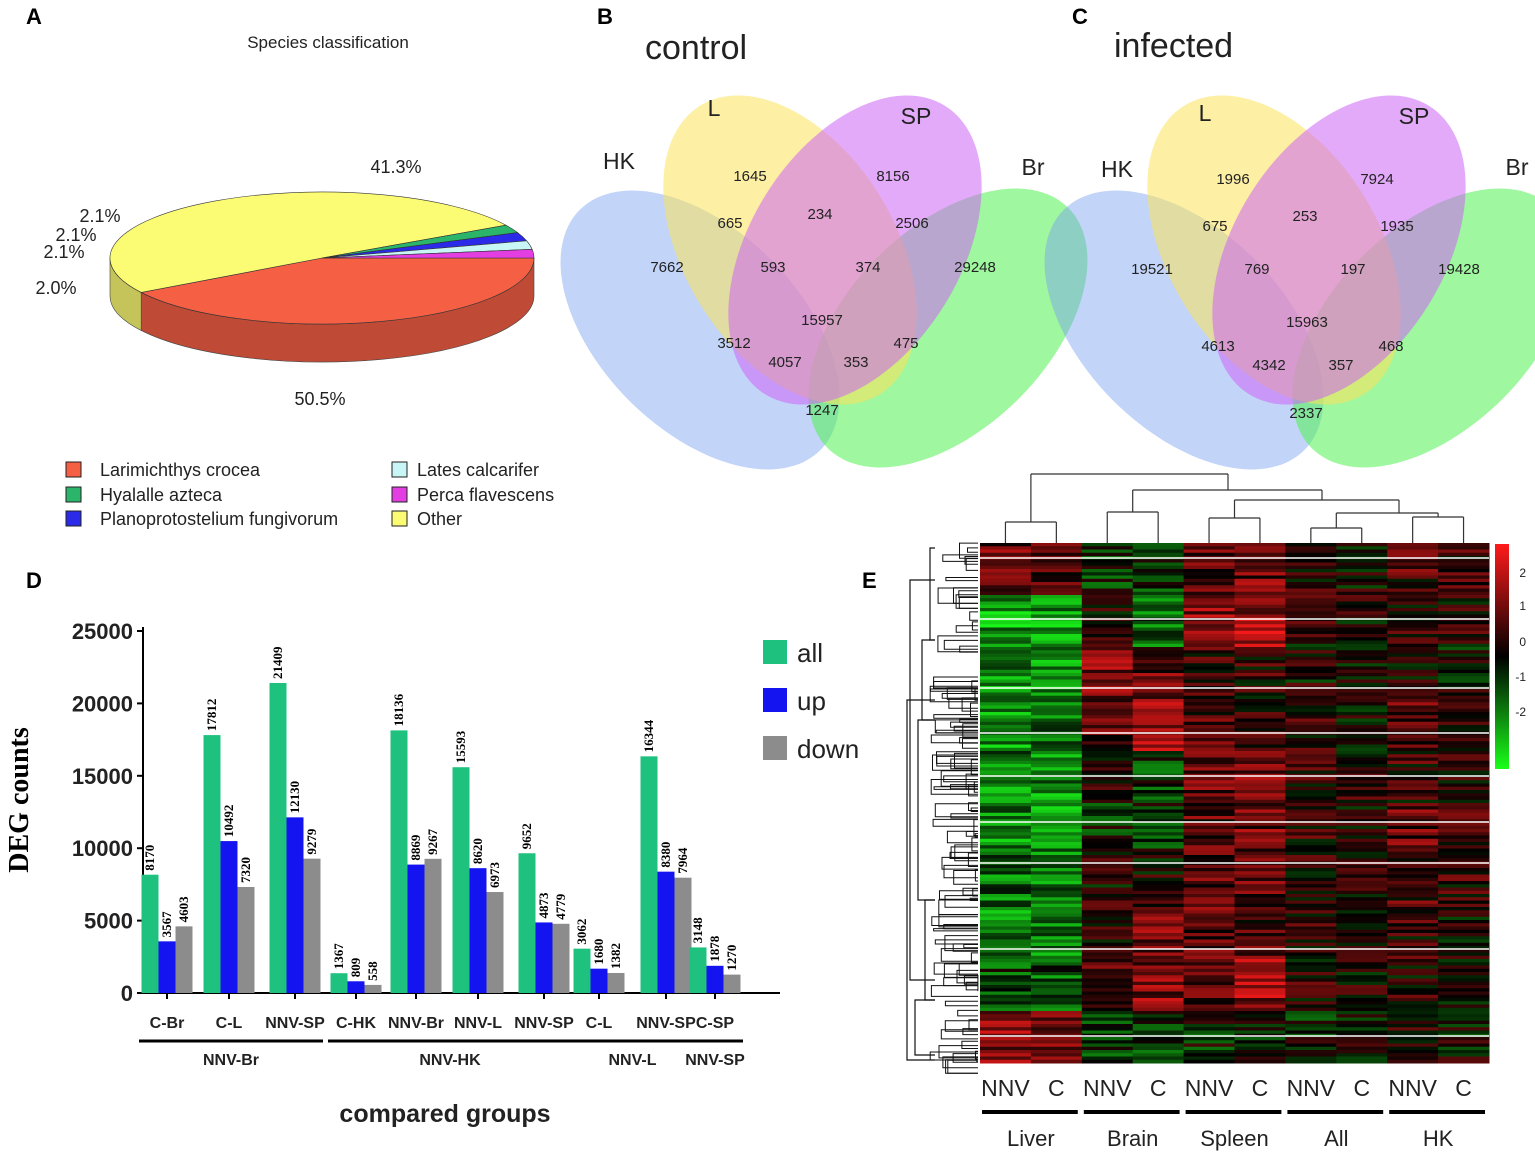  What do you see at coordinates (439, 519) in the screenshot?
I see `legend-label-5: Other` at bounding box center [439, 519].